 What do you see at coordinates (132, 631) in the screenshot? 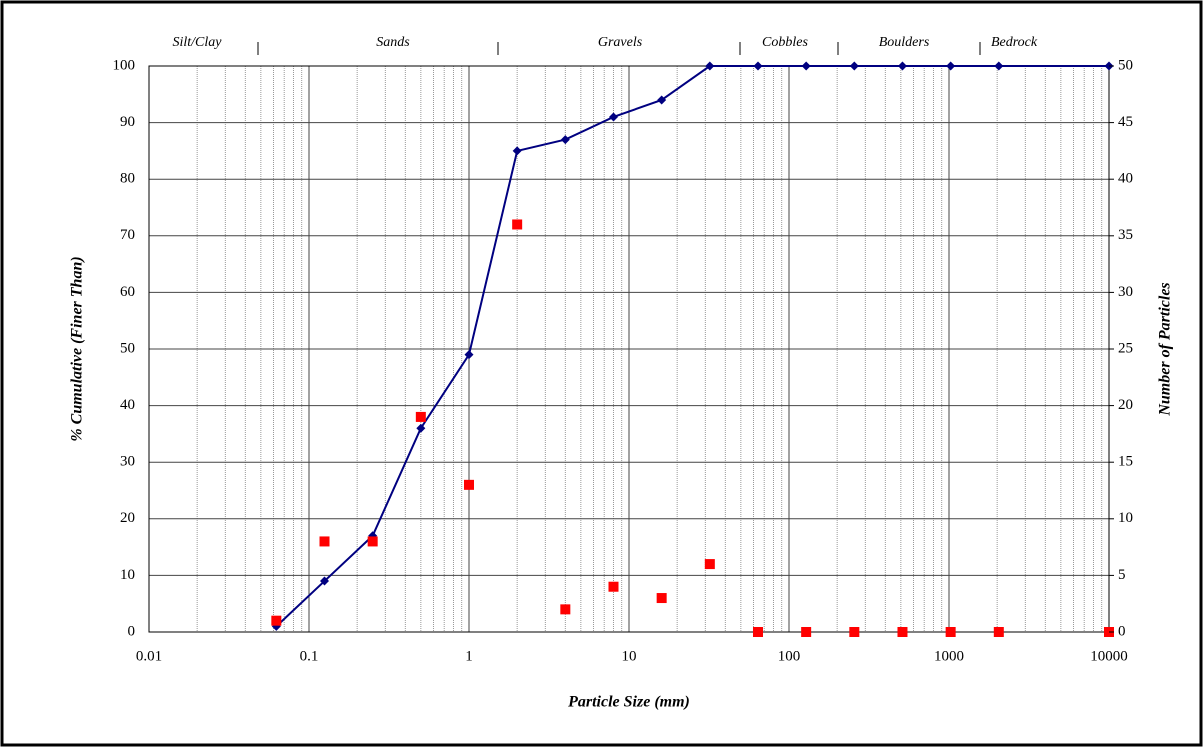
I see `y-tick-label: 0` at bounding box center [132, 631].